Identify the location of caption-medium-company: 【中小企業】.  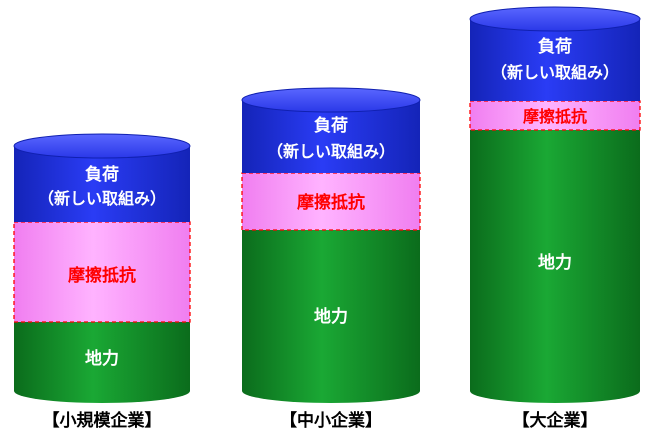
(331, 420).